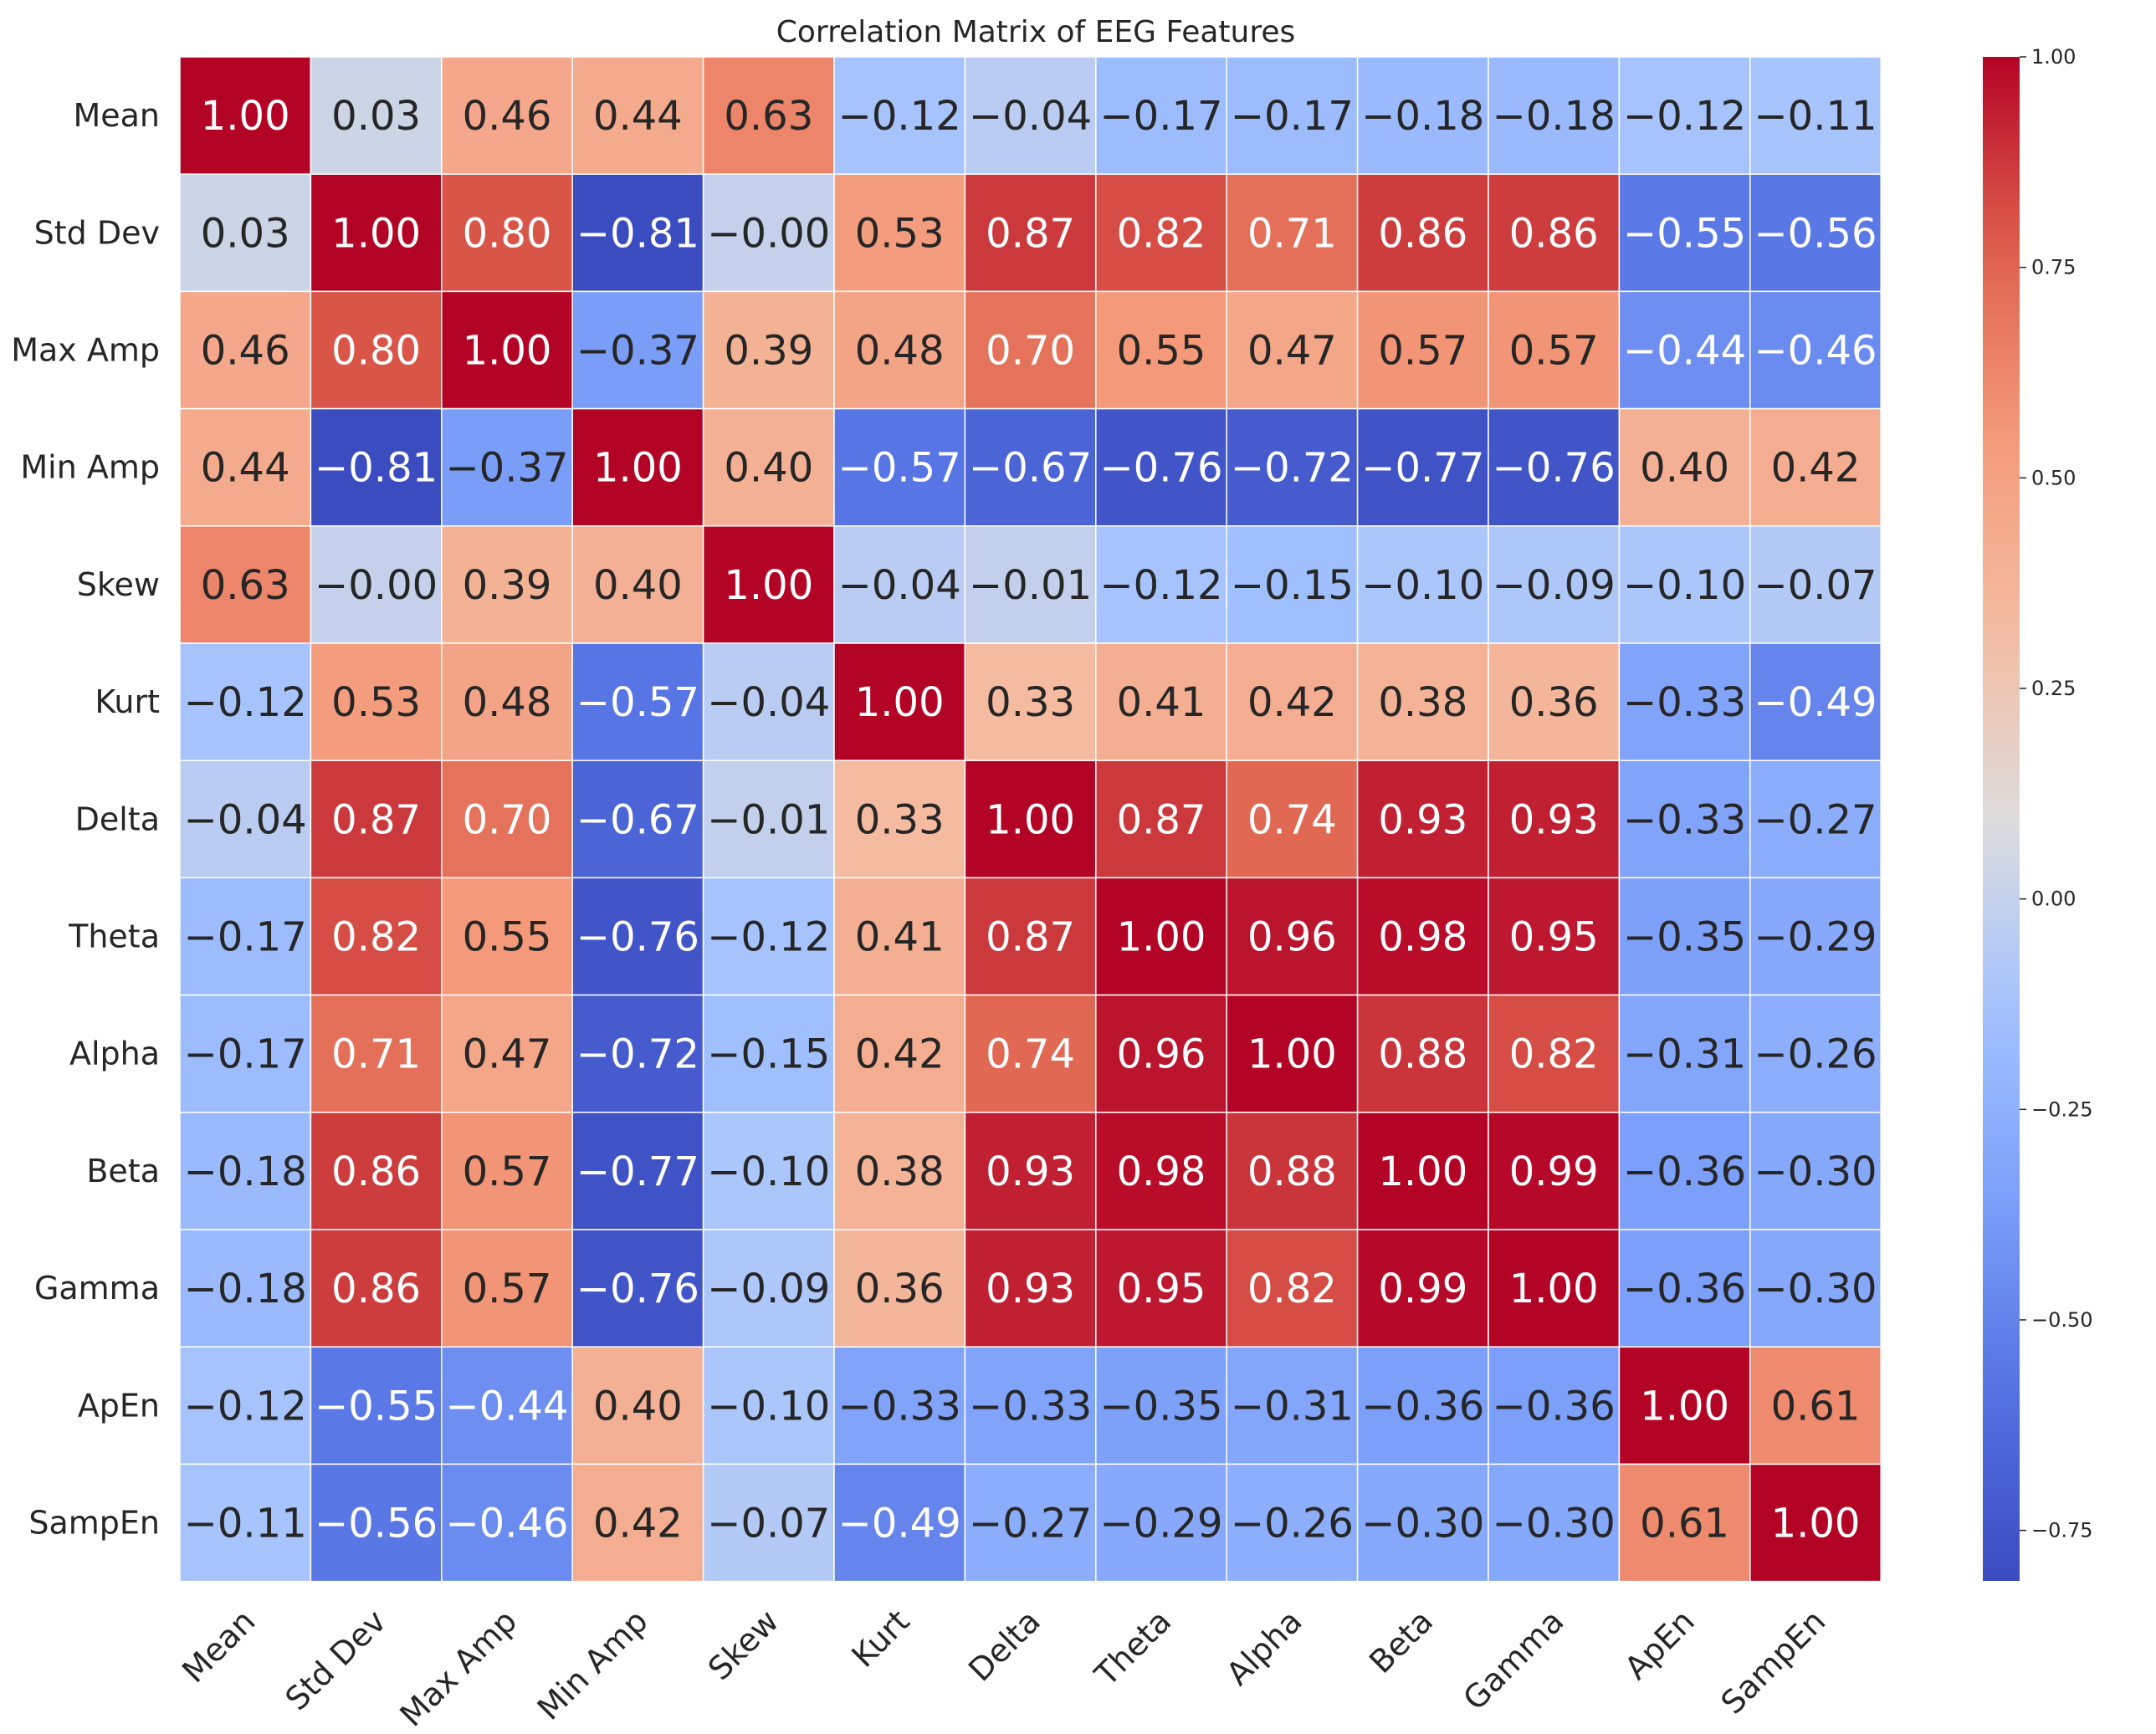  I want to click on cell-value-label: 0.98, so click(1422, 937).